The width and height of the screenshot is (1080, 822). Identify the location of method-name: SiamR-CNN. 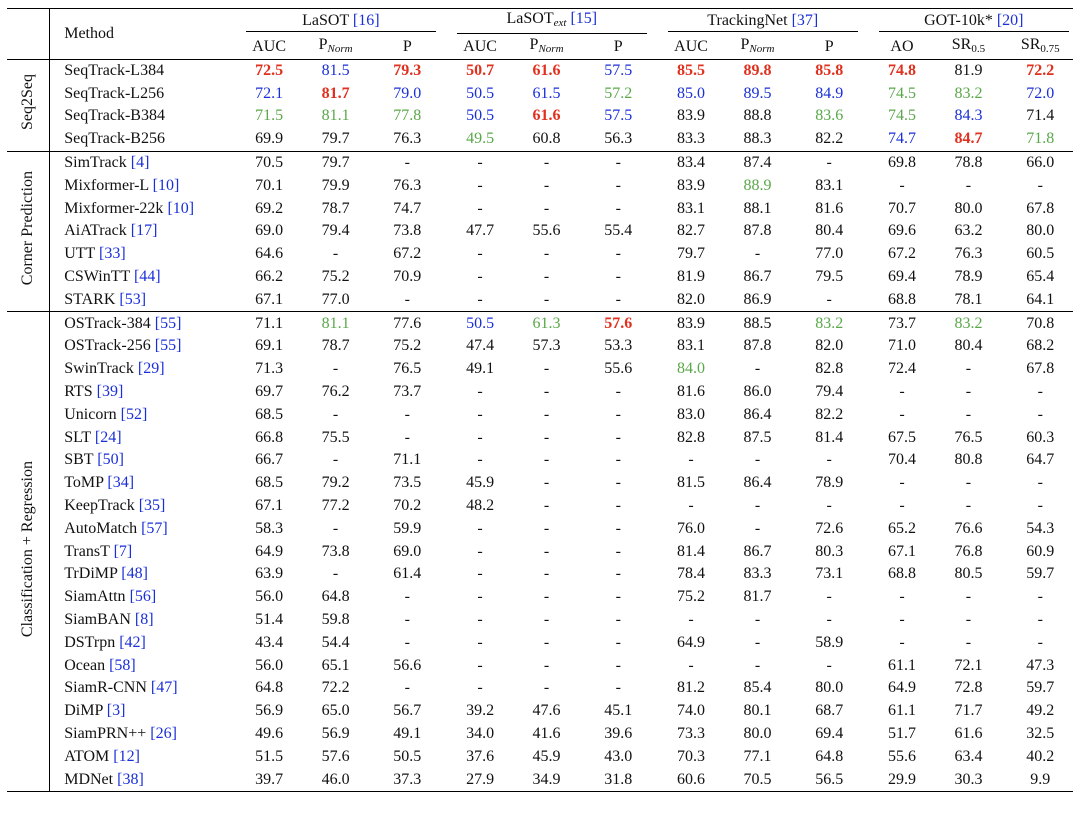
(105, 688).